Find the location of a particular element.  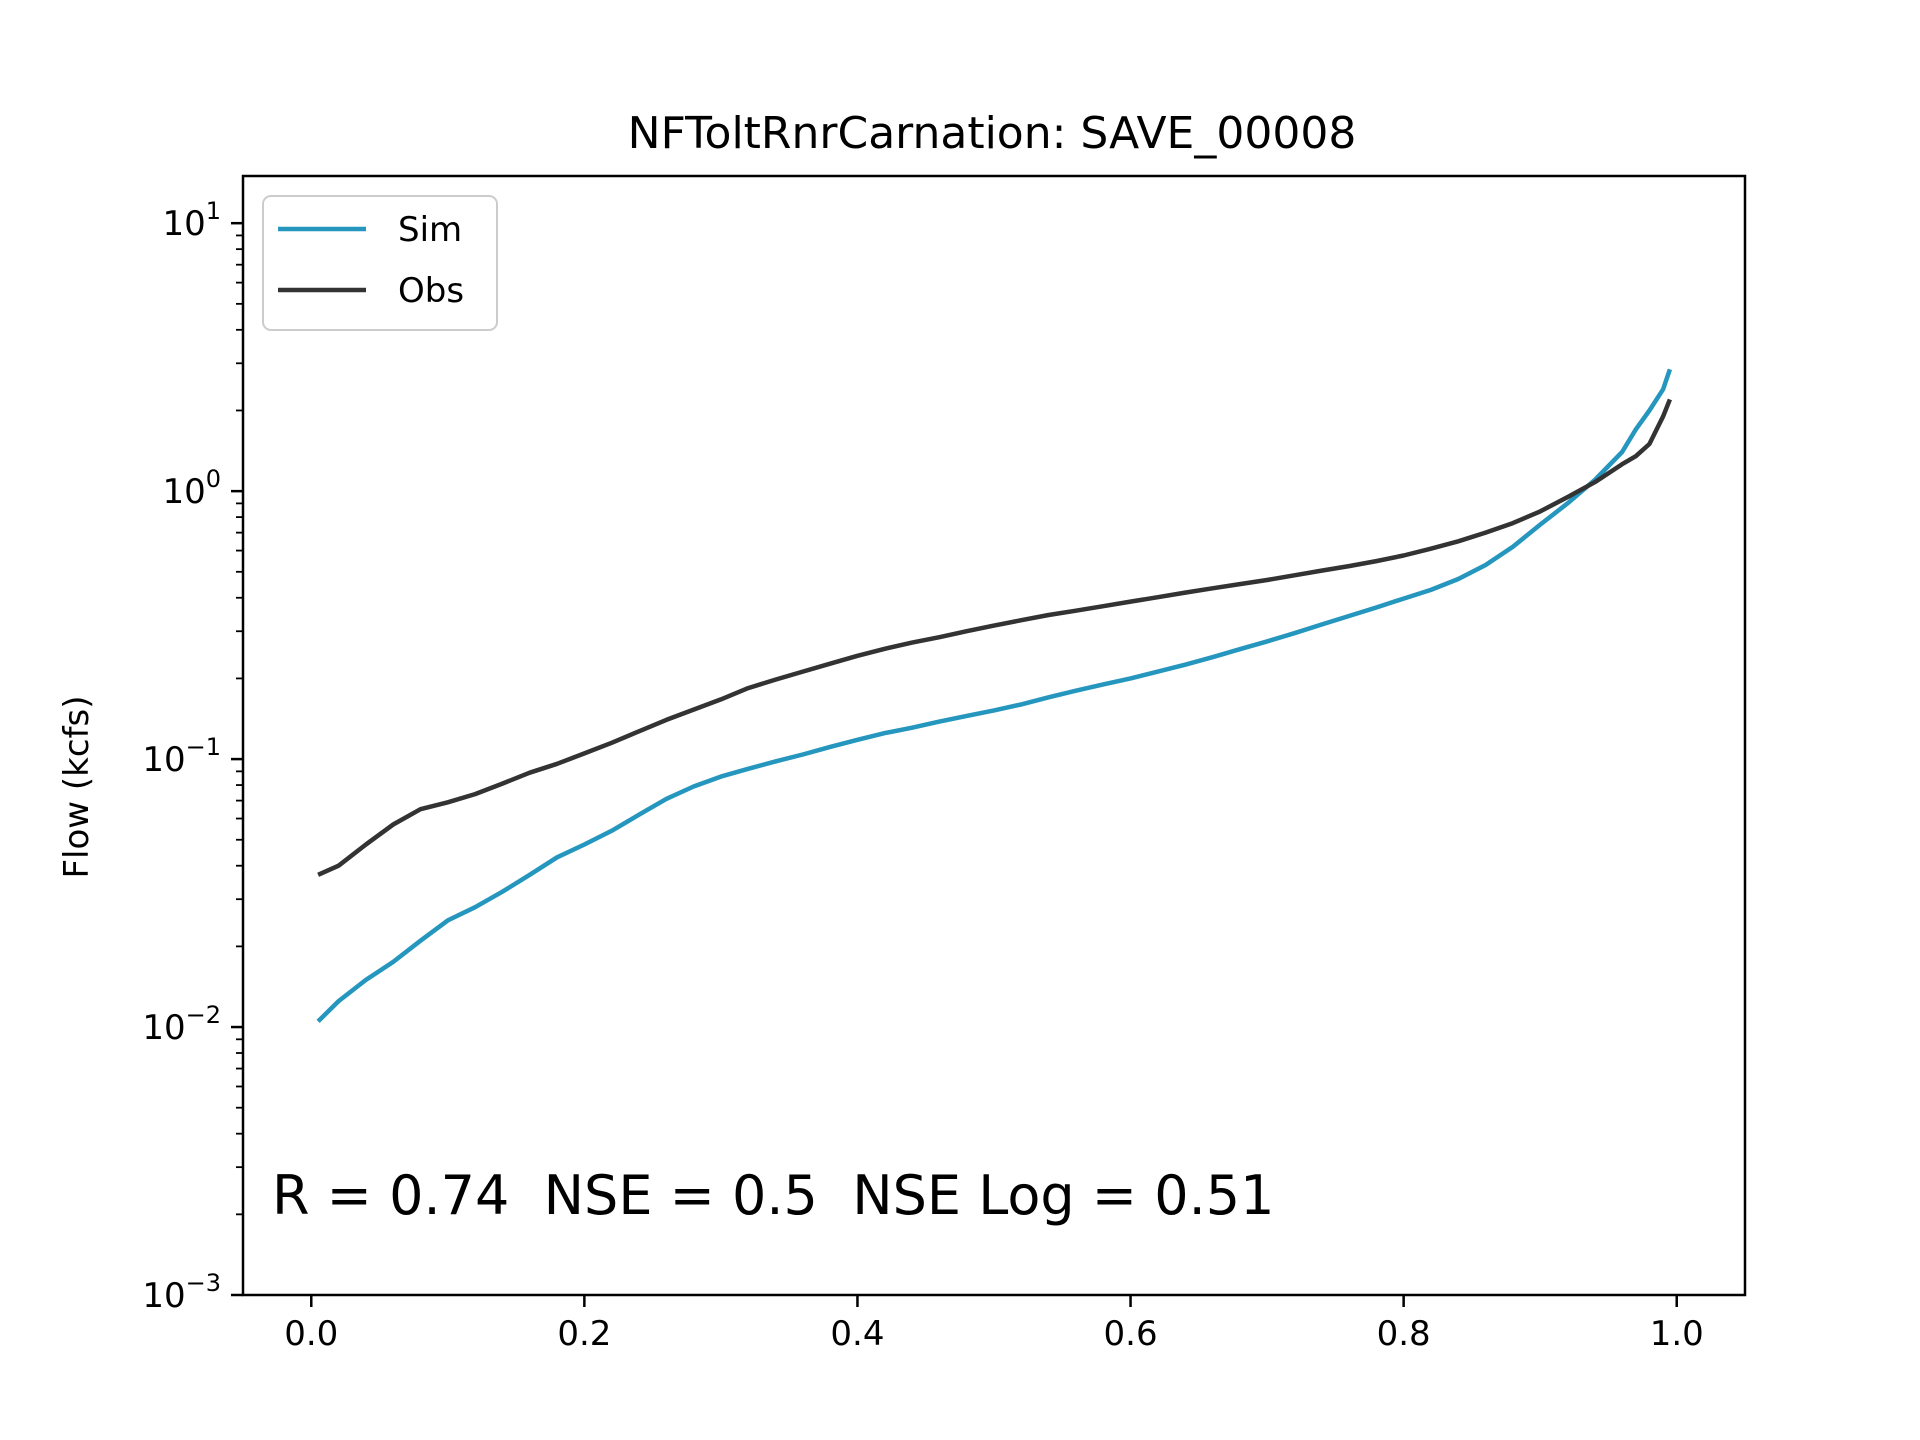

y-tick-label: 10⁻² is located at coordinates (181, 1024).